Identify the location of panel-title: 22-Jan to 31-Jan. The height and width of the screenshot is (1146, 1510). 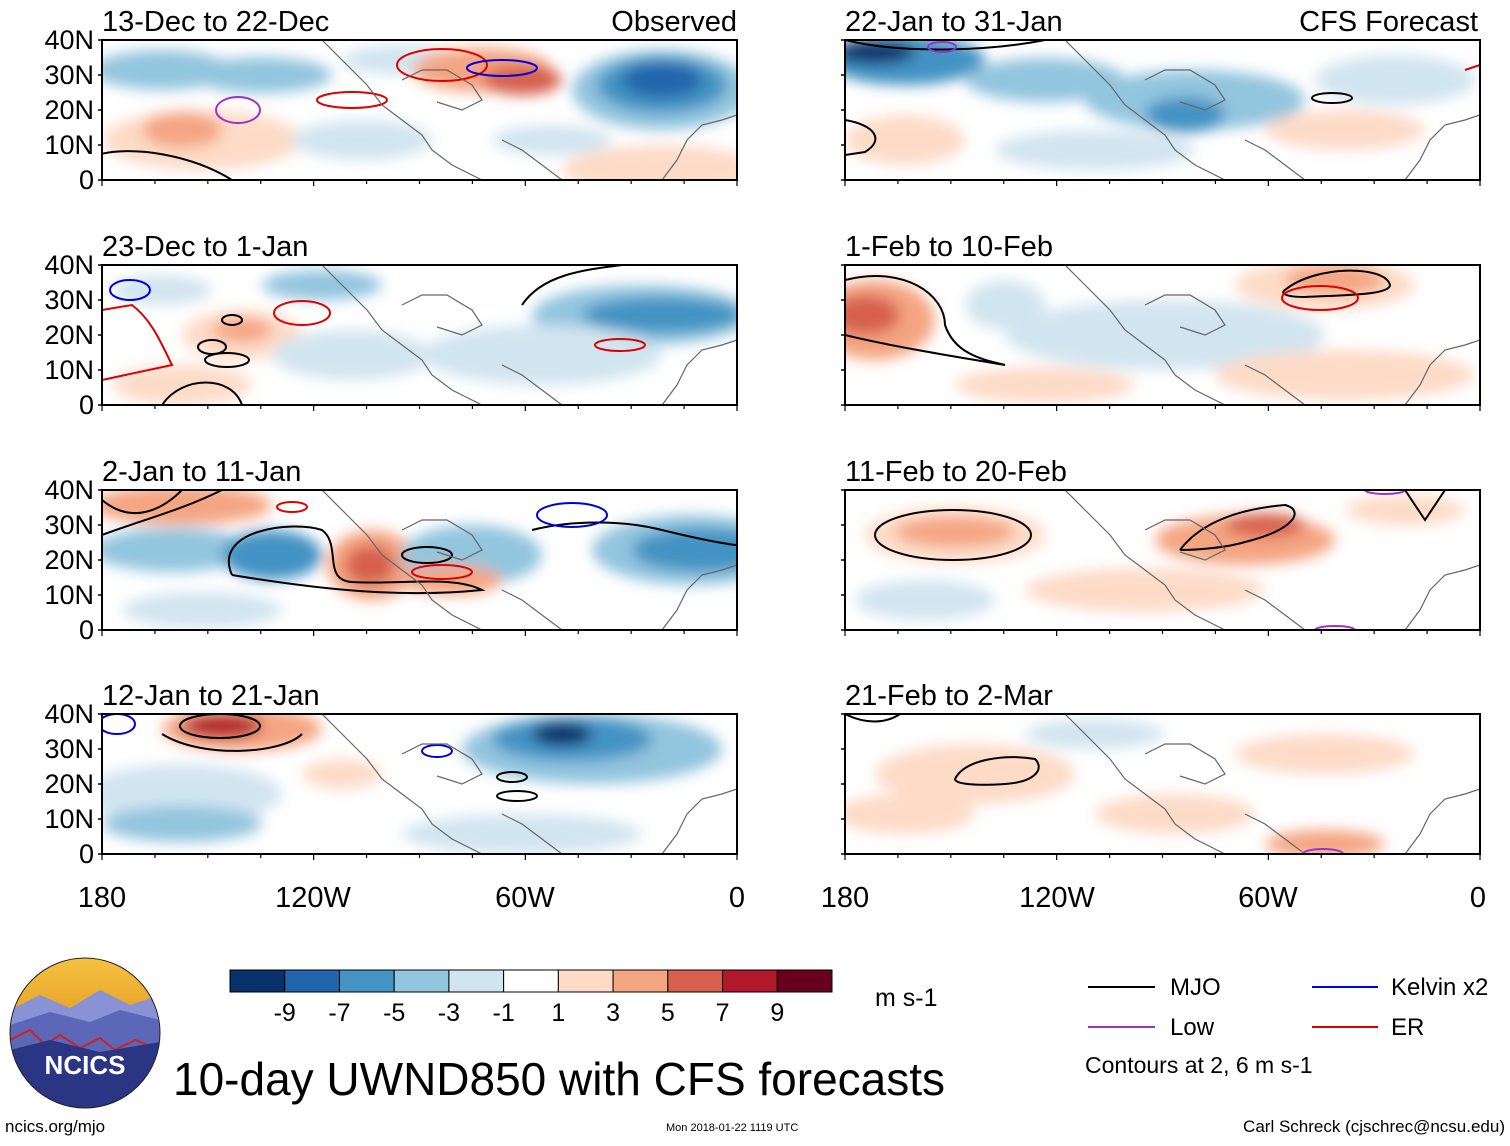
(954, 22).